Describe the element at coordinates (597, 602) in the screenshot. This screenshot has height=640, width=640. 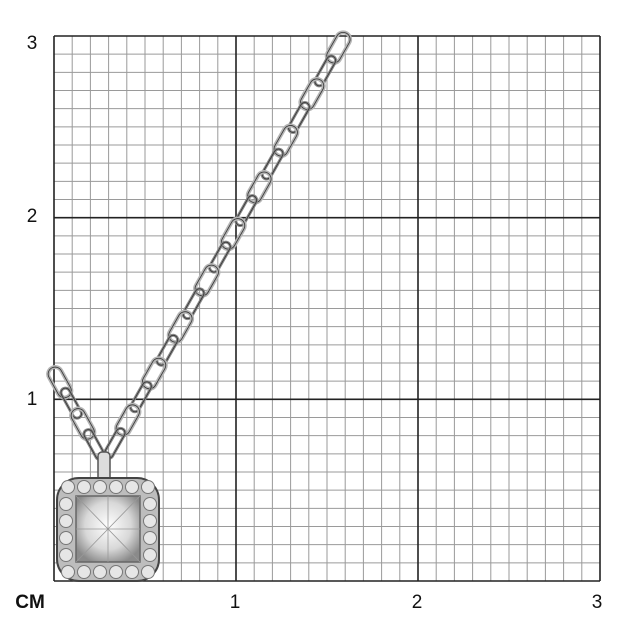
I see `x-tick-3: 3` at that location.